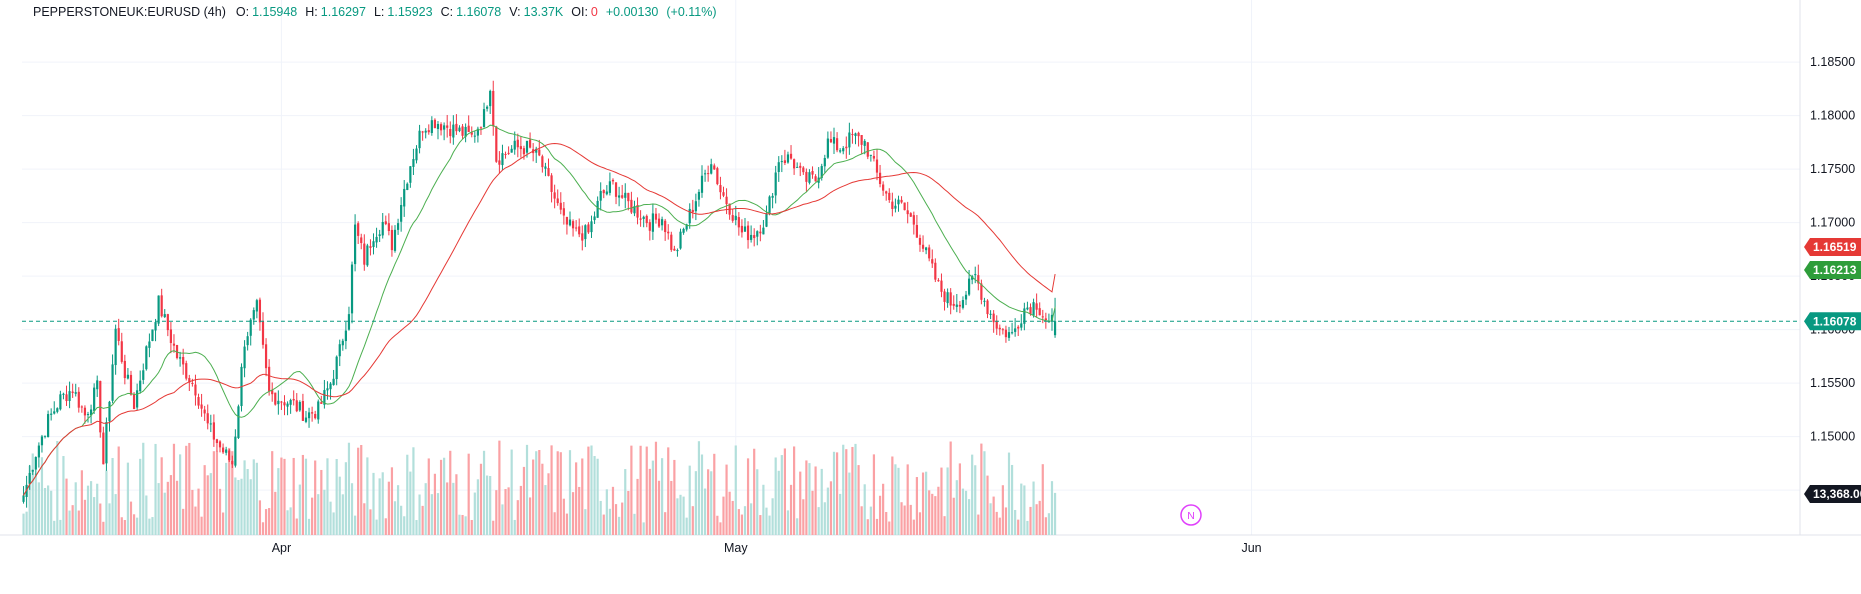  What do you see at coordinates (129, 12) in the screenshot?
I see `symbol-label: PEPPERSTONEUK:EURUSD (4h)` at bounding box center [129, 12].